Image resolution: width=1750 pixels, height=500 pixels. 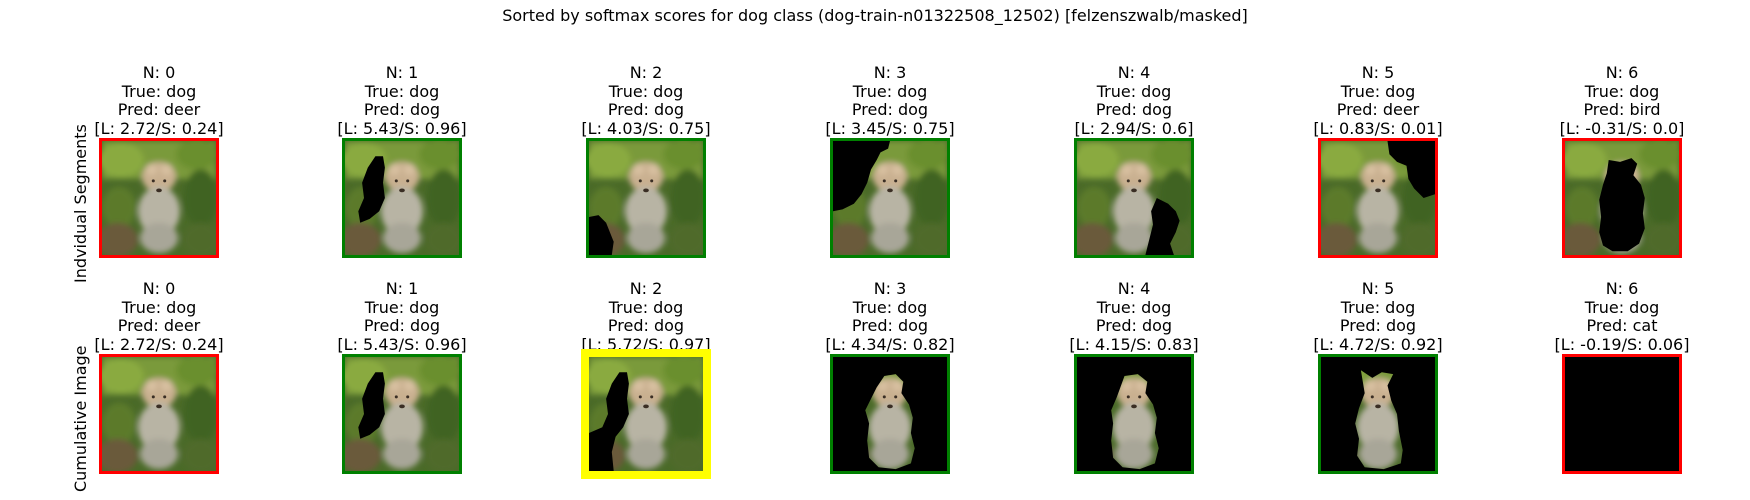 What do you see at coordinates (80, 418) in the screenshot?
I see `row-label-cumulative: Cumulative Image` at bounding box center [80, 418].